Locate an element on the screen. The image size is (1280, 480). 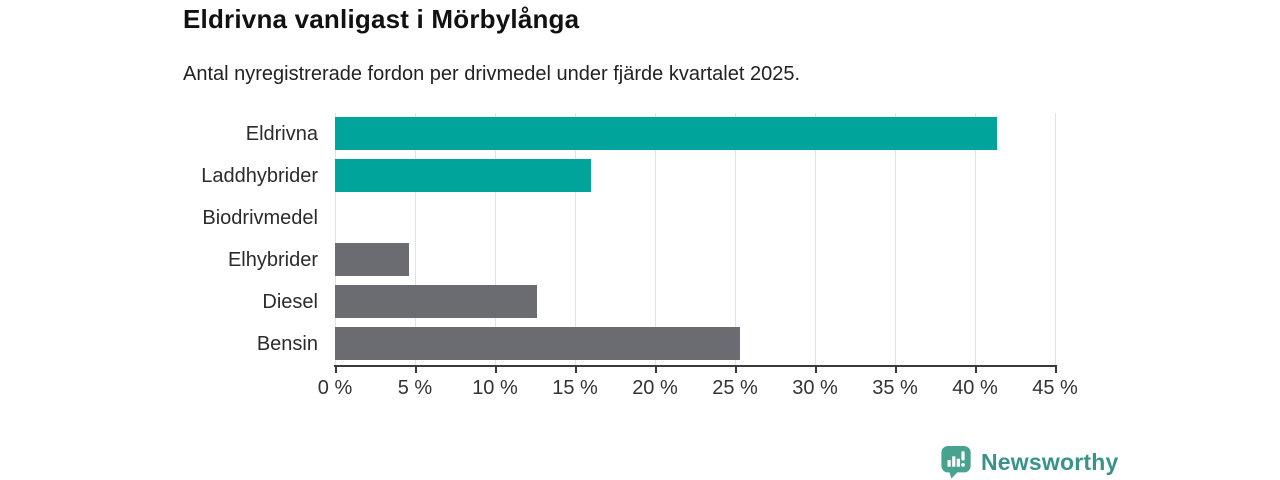
x-tick-label: 45 % is located at coordinates (1055, 388).